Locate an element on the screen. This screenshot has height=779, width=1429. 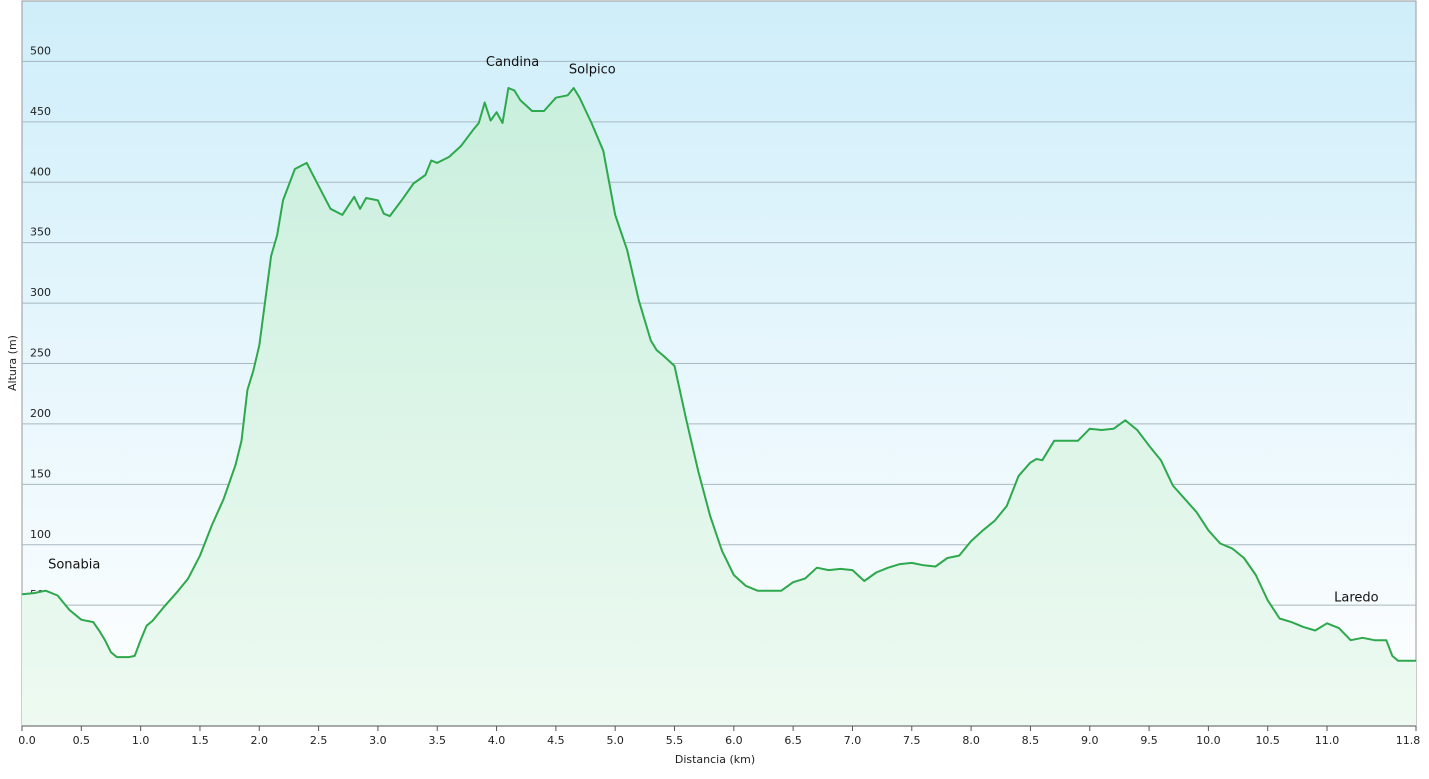
x-tick-label: 1.5 is located at coordinates (200, 740).